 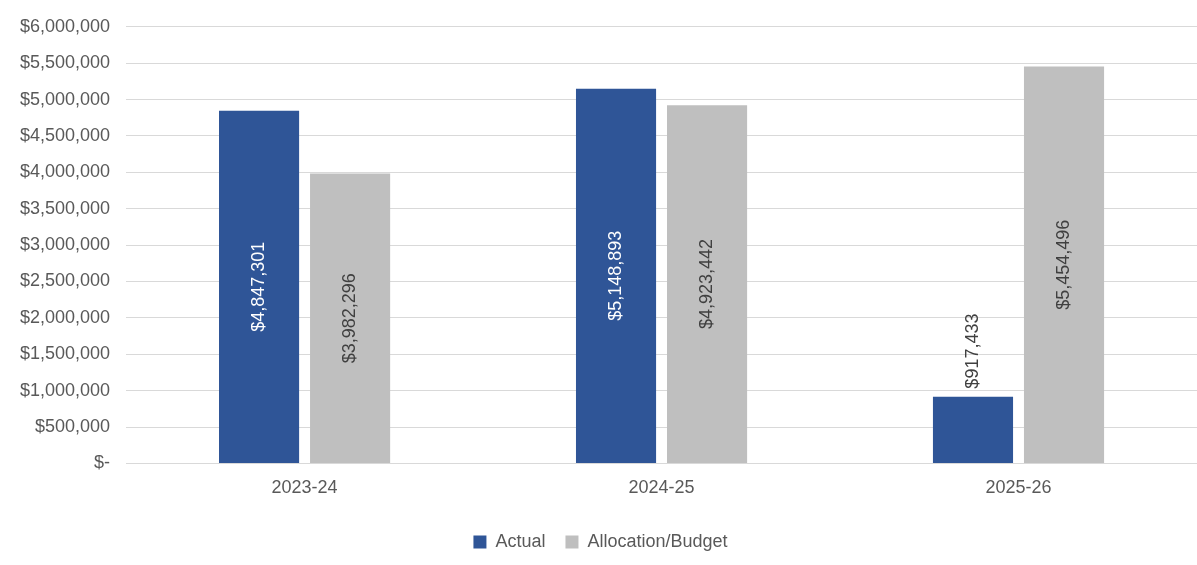 What do you see at coordinates (102, 462) in the screenshot?
I see `y-tick-label: $-` at bounding box center [102, 462].